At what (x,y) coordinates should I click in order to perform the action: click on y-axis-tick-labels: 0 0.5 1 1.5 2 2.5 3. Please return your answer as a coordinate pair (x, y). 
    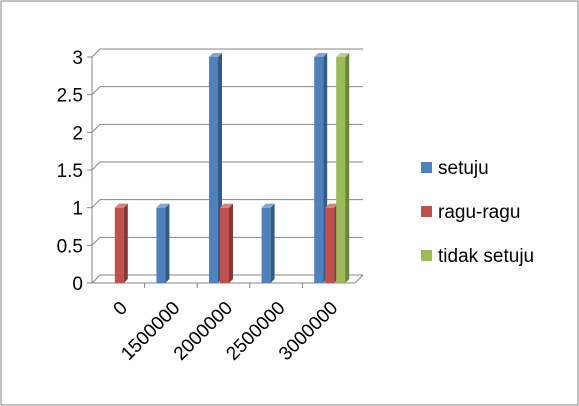
    Looking at the image, I should click on (70, 171).